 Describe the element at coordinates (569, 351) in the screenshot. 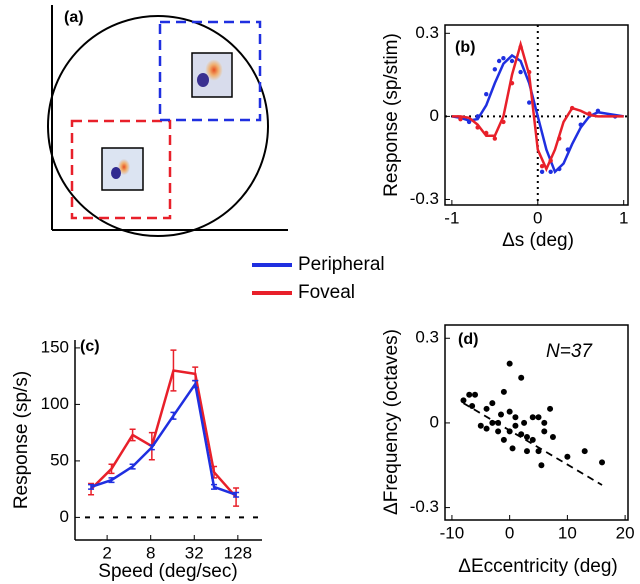

I see `annotation: N=37` at that location.